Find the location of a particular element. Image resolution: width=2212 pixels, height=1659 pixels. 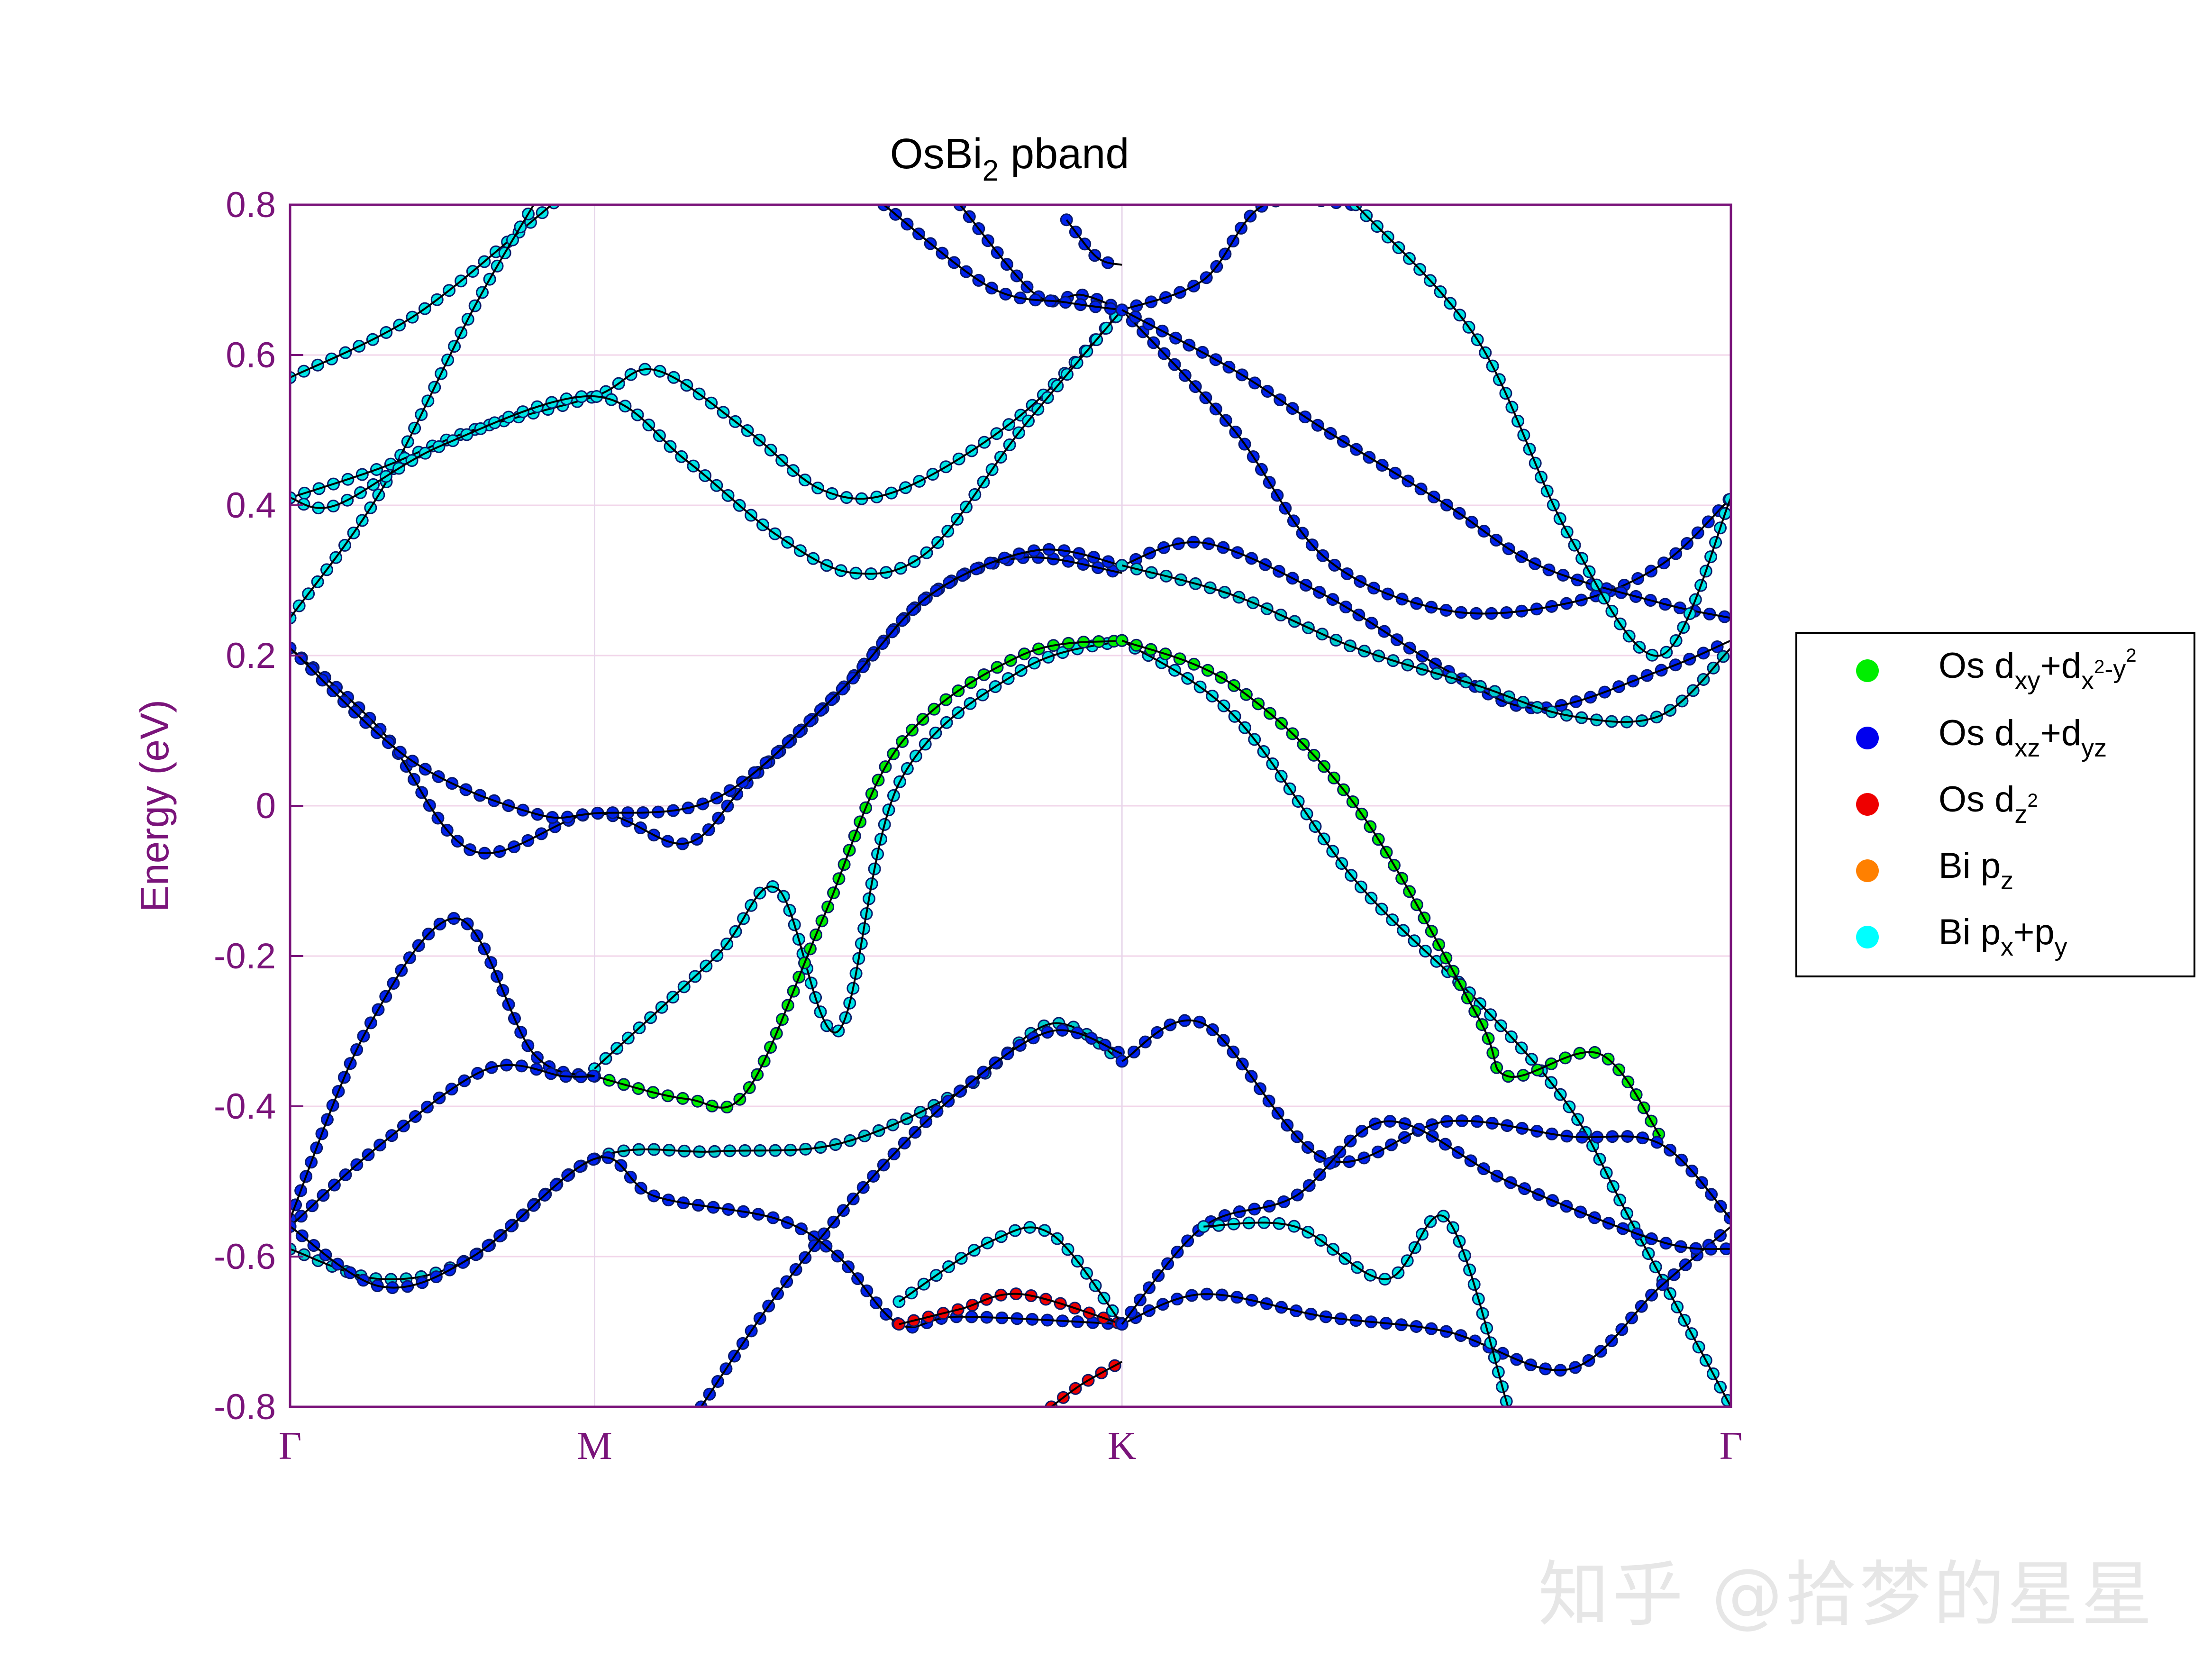

chart-title: OsBi2 pband is located at coordinates (1009, 158).